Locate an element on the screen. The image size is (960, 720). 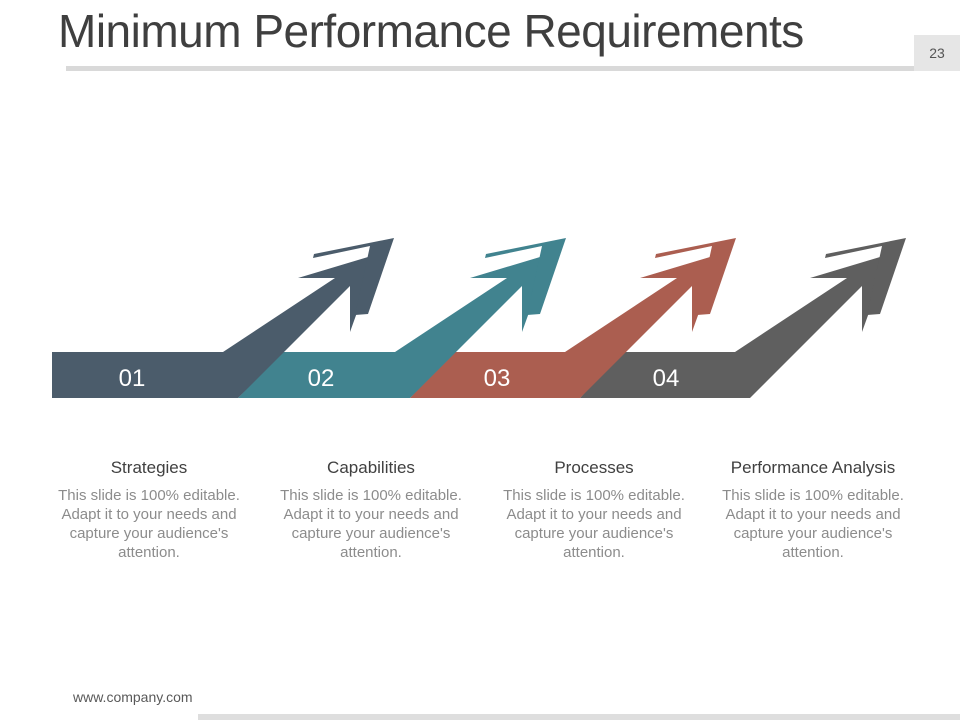
slide-title: Minimum Performance Requirements is located at coordinates (431, 31).